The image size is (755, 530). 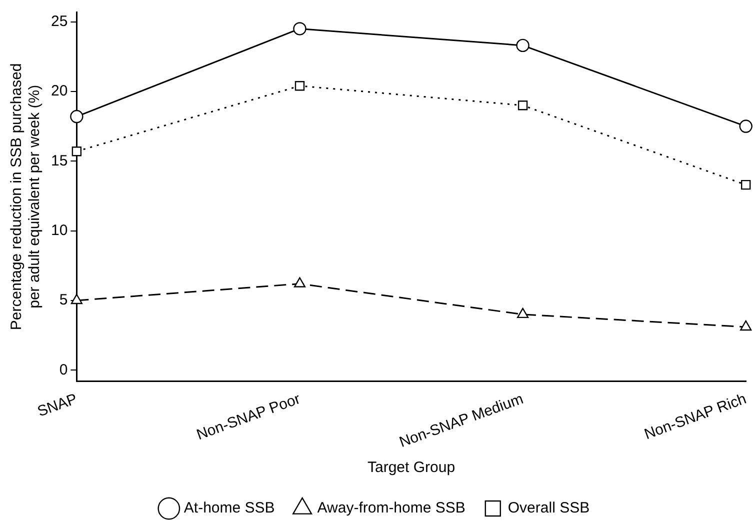 I want to click on legend-label: Overall SSB, so click(x=549, y=508).